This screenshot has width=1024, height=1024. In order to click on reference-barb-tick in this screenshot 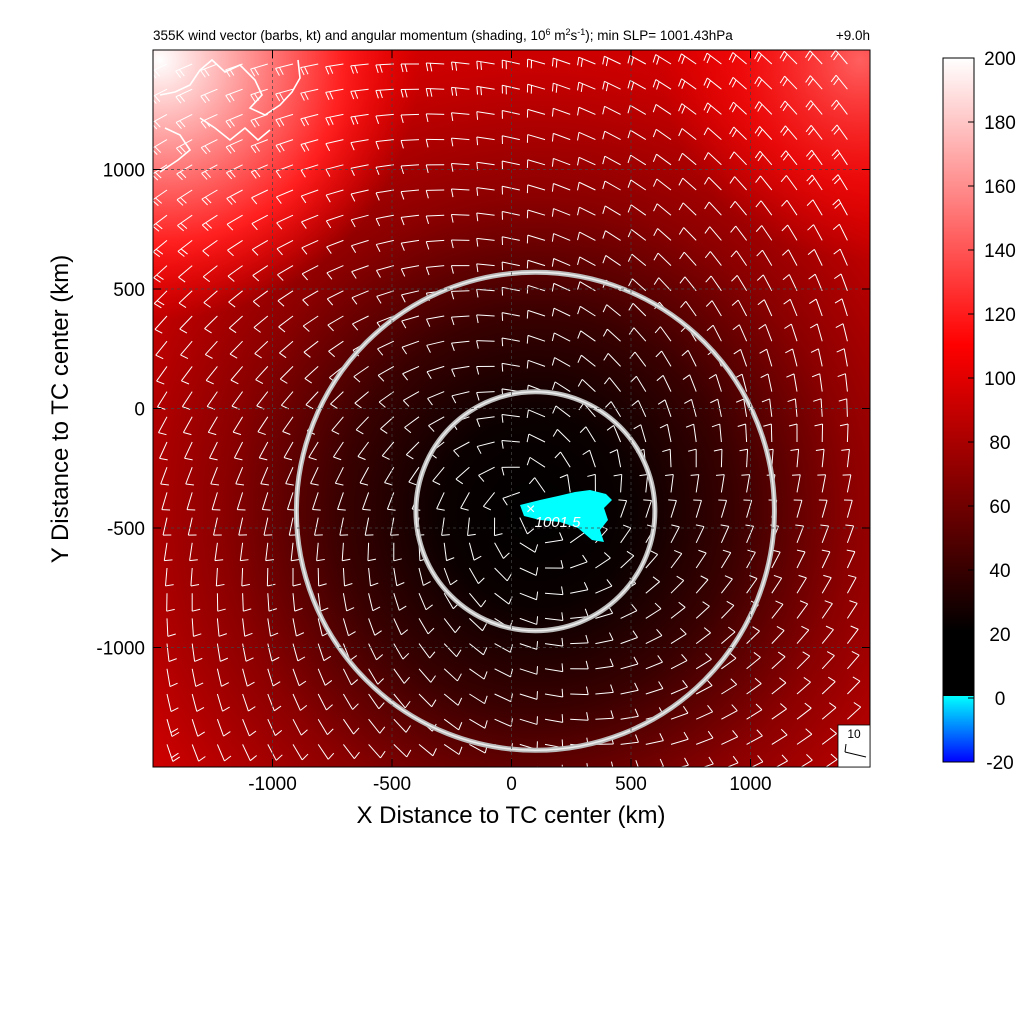, I will do `click(845, 748)`.